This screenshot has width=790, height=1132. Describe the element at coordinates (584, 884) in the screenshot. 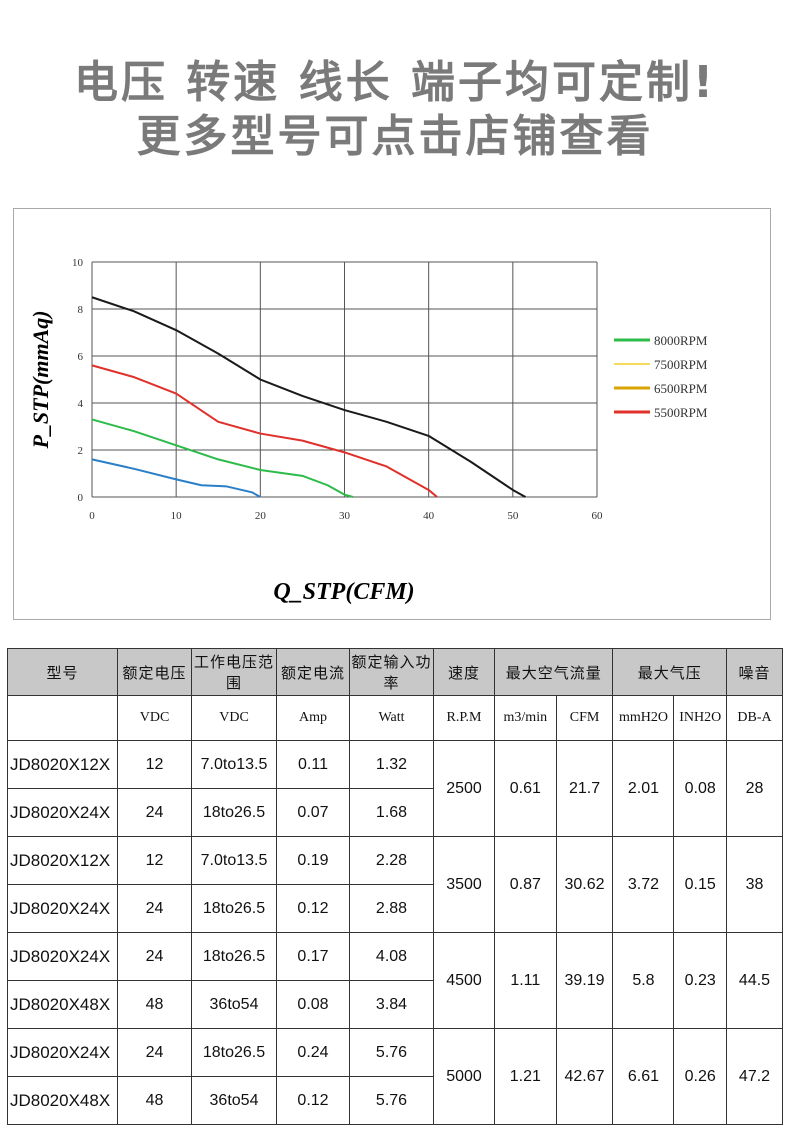

I see `table-cell: 30.62` at that location.